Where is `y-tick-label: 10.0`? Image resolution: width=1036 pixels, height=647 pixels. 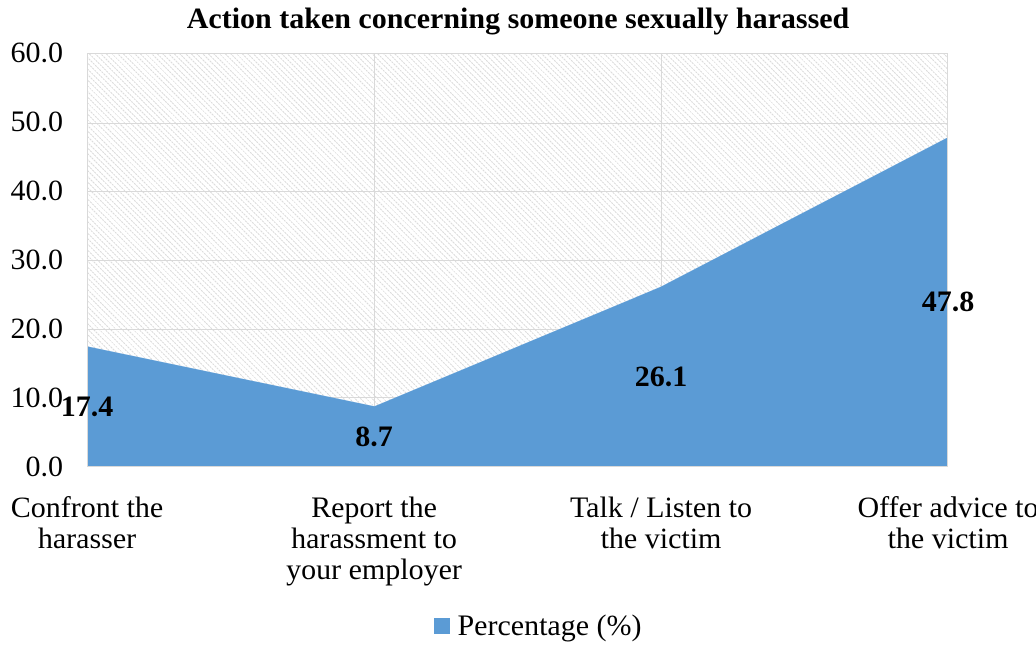
y-tick-label: 10.0 is located at coordinates (37, 397).